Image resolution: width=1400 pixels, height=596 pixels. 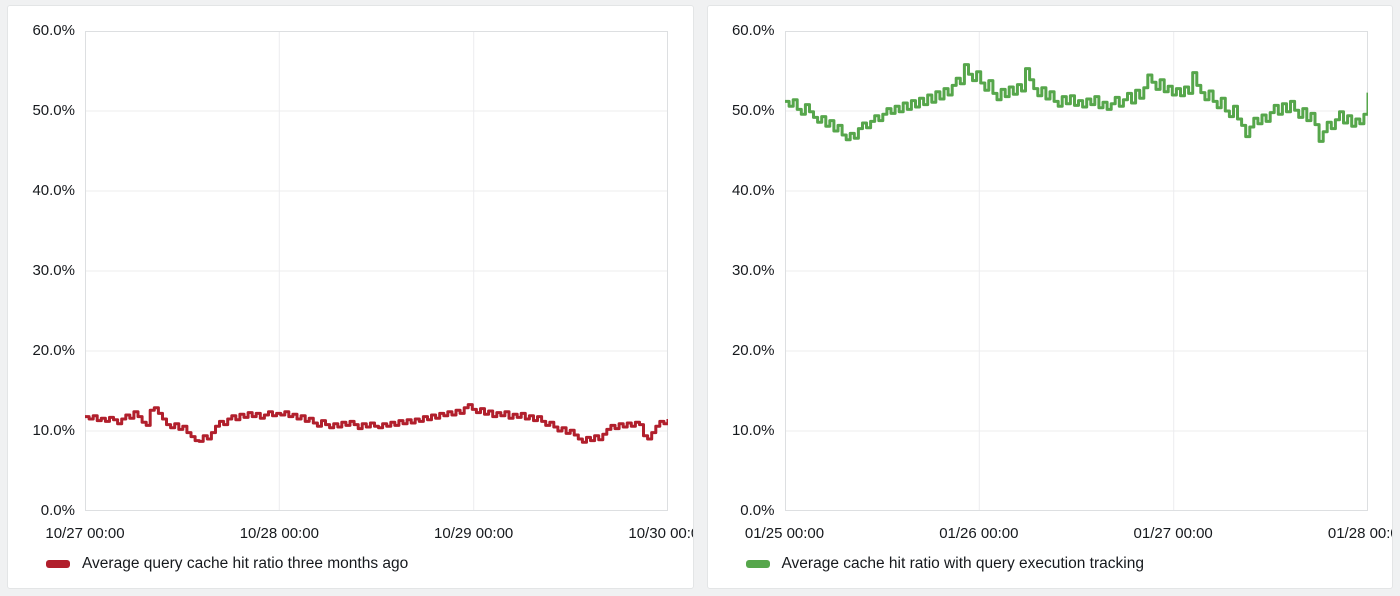 I want to click on x-tick-label: 10/27 00:00, so click(x=85, y=533).